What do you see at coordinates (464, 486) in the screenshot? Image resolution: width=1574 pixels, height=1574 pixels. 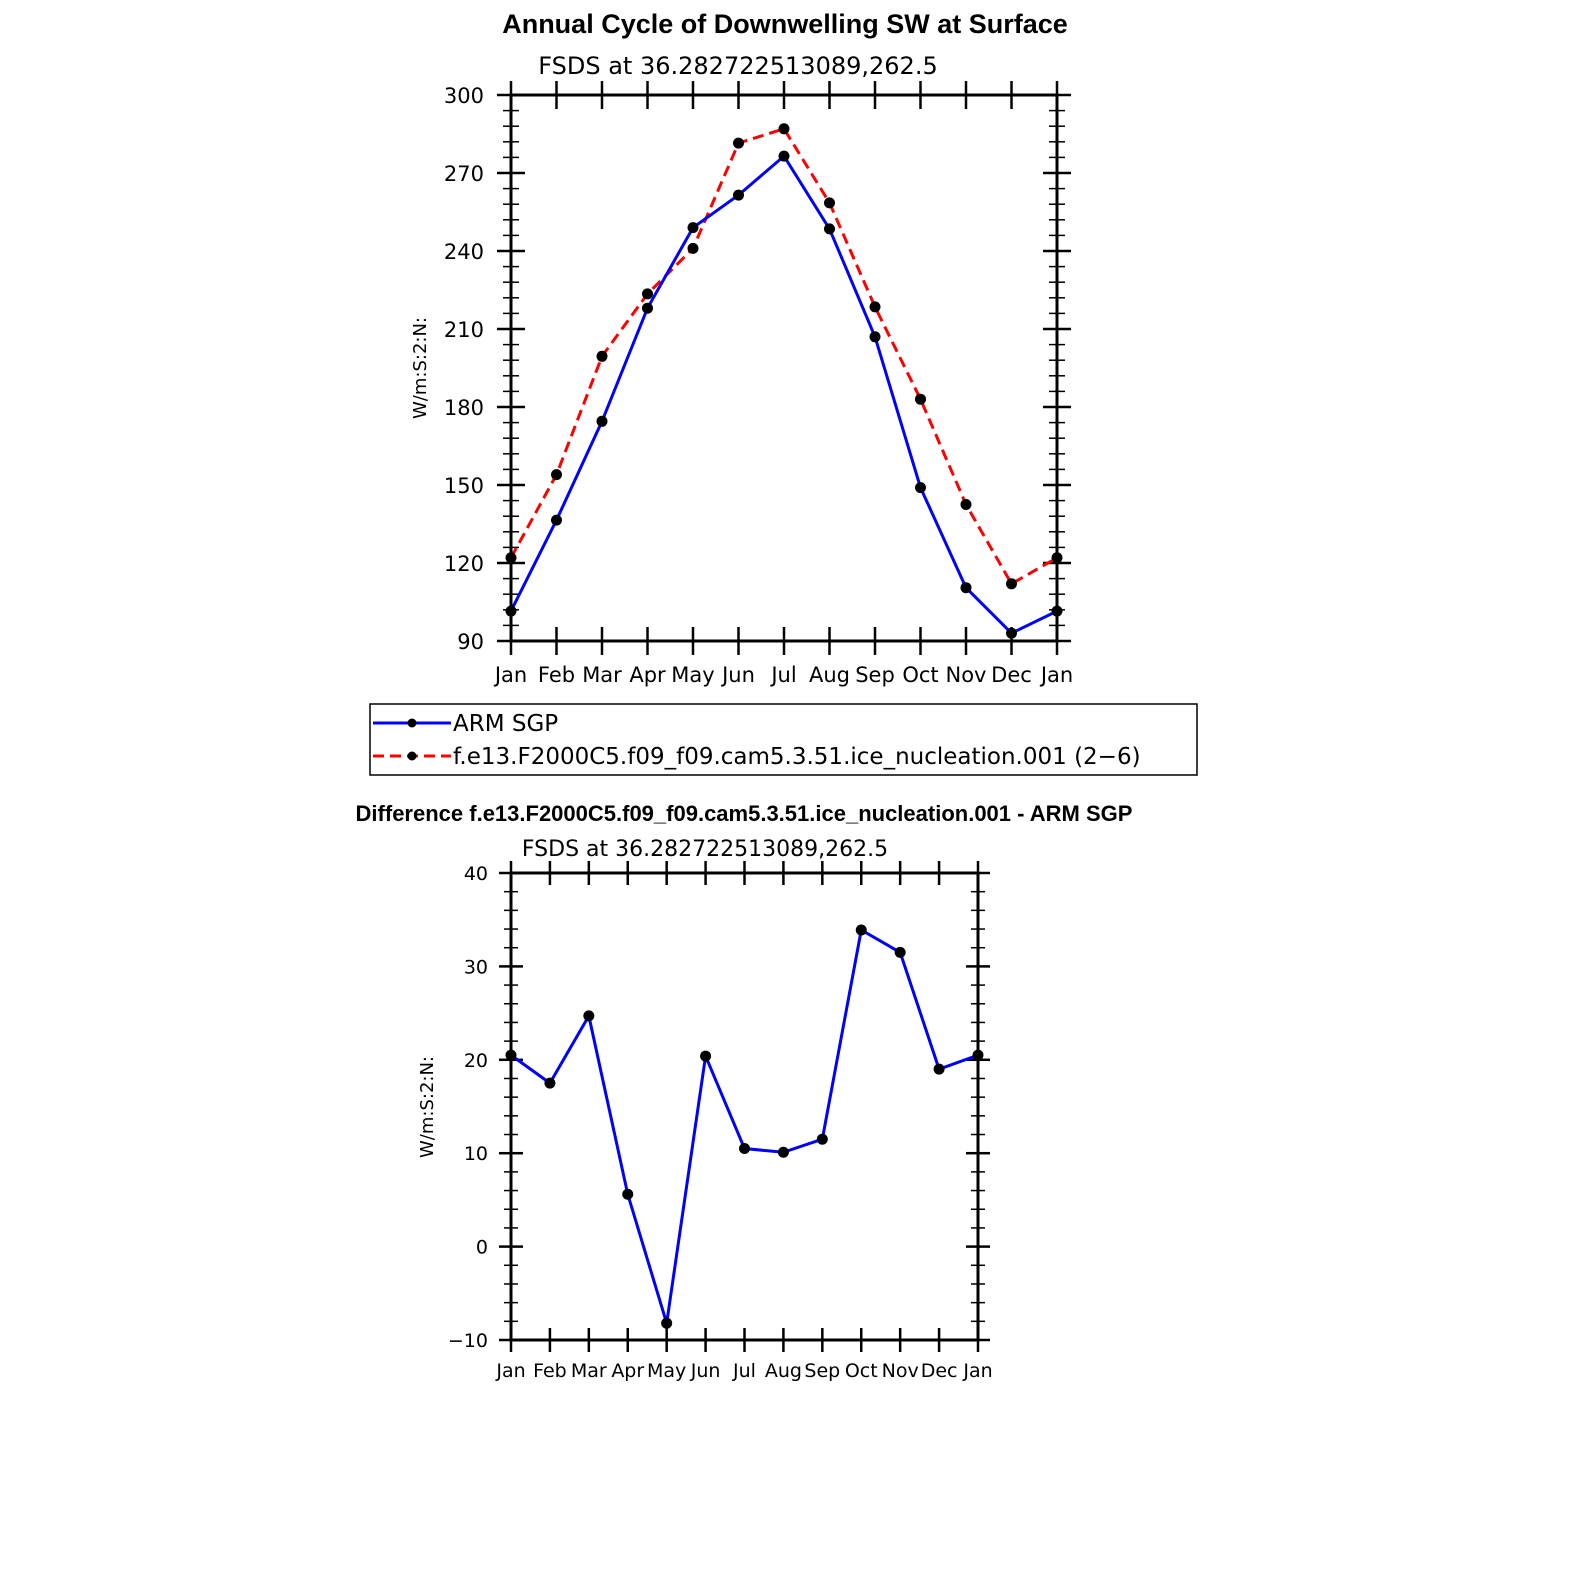 I see `y-tick-label: 150` at bounding box center [464, 486].